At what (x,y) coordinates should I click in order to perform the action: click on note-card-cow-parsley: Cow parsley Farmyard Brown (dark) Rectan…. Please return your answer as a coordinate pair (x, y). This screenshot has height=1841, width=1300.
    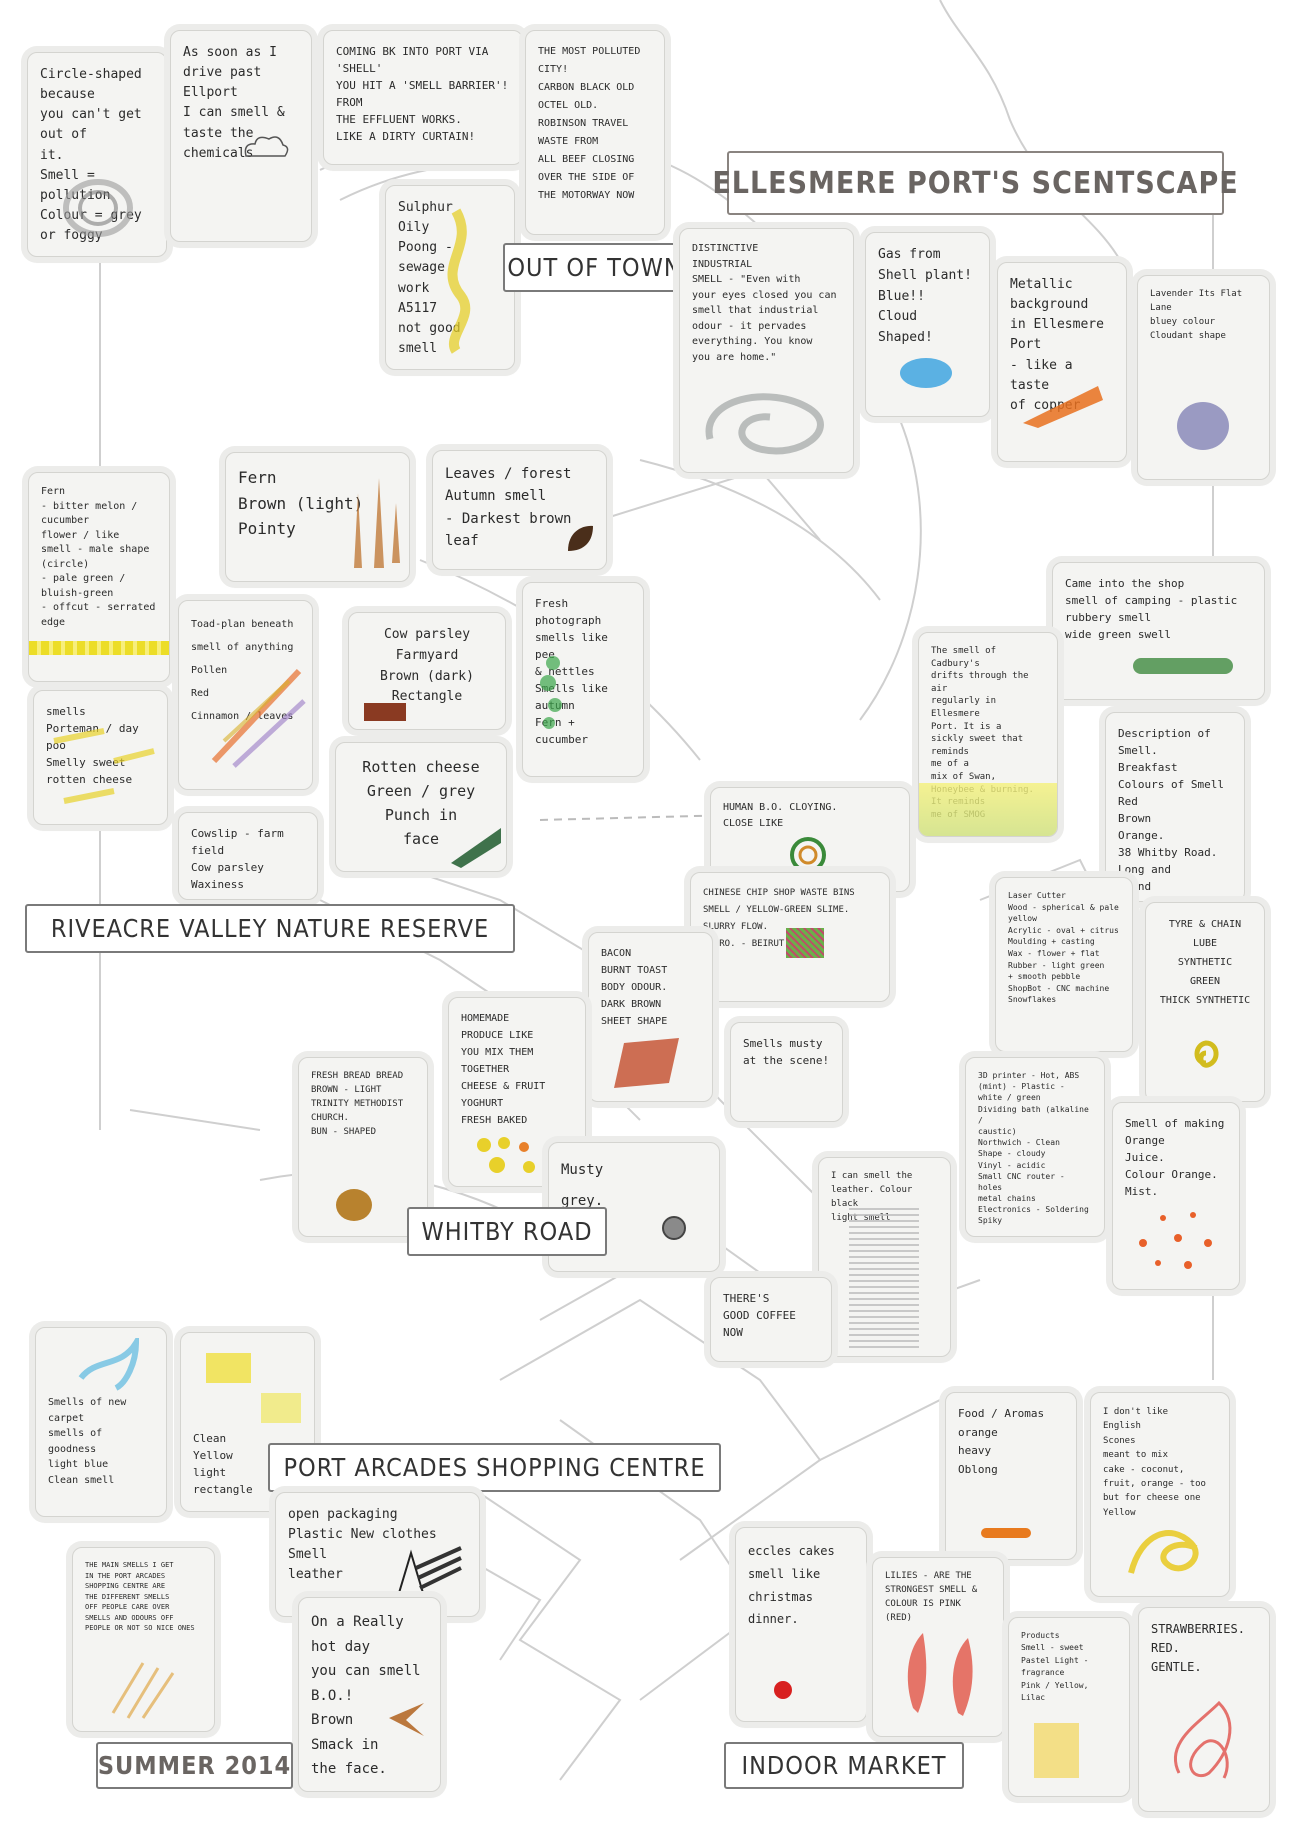
    Looking at the image, I should click on (427, 671).